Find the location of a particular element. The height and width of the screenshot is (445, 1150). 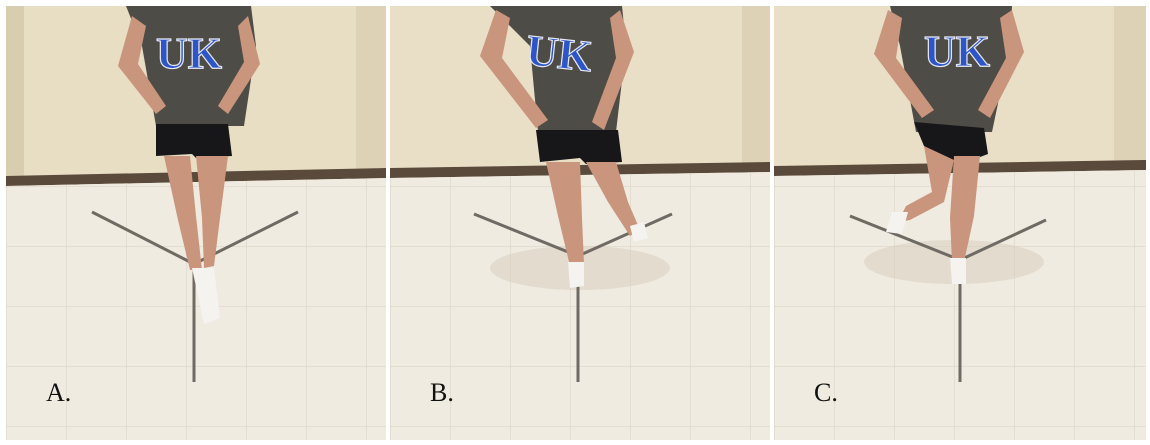

baseboard is located at coordinates (196, 177).